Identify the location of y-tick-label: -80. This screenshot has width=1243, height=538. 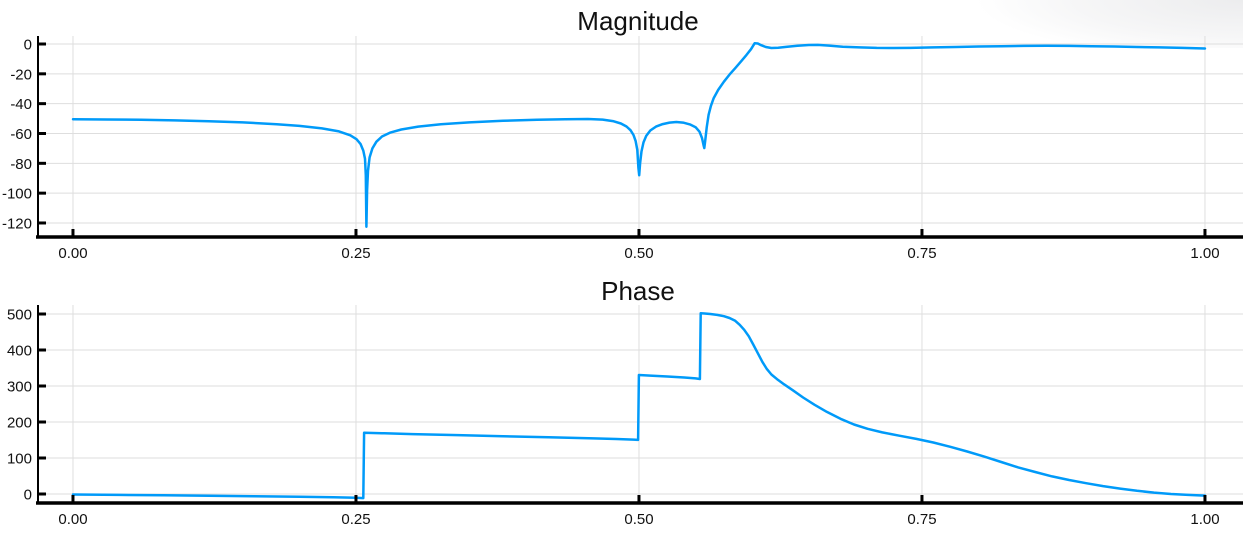
(21, 164).